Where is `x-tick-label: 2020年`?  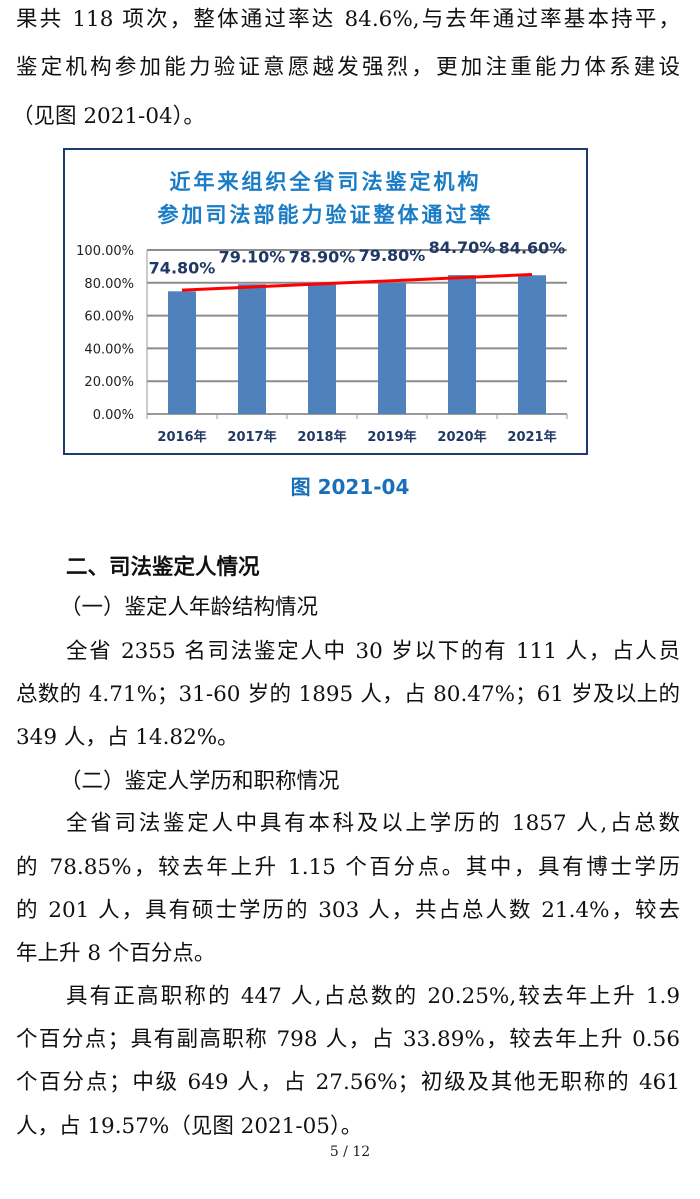 x-tick-label: 2020年 is located at coordinates (461, 437).